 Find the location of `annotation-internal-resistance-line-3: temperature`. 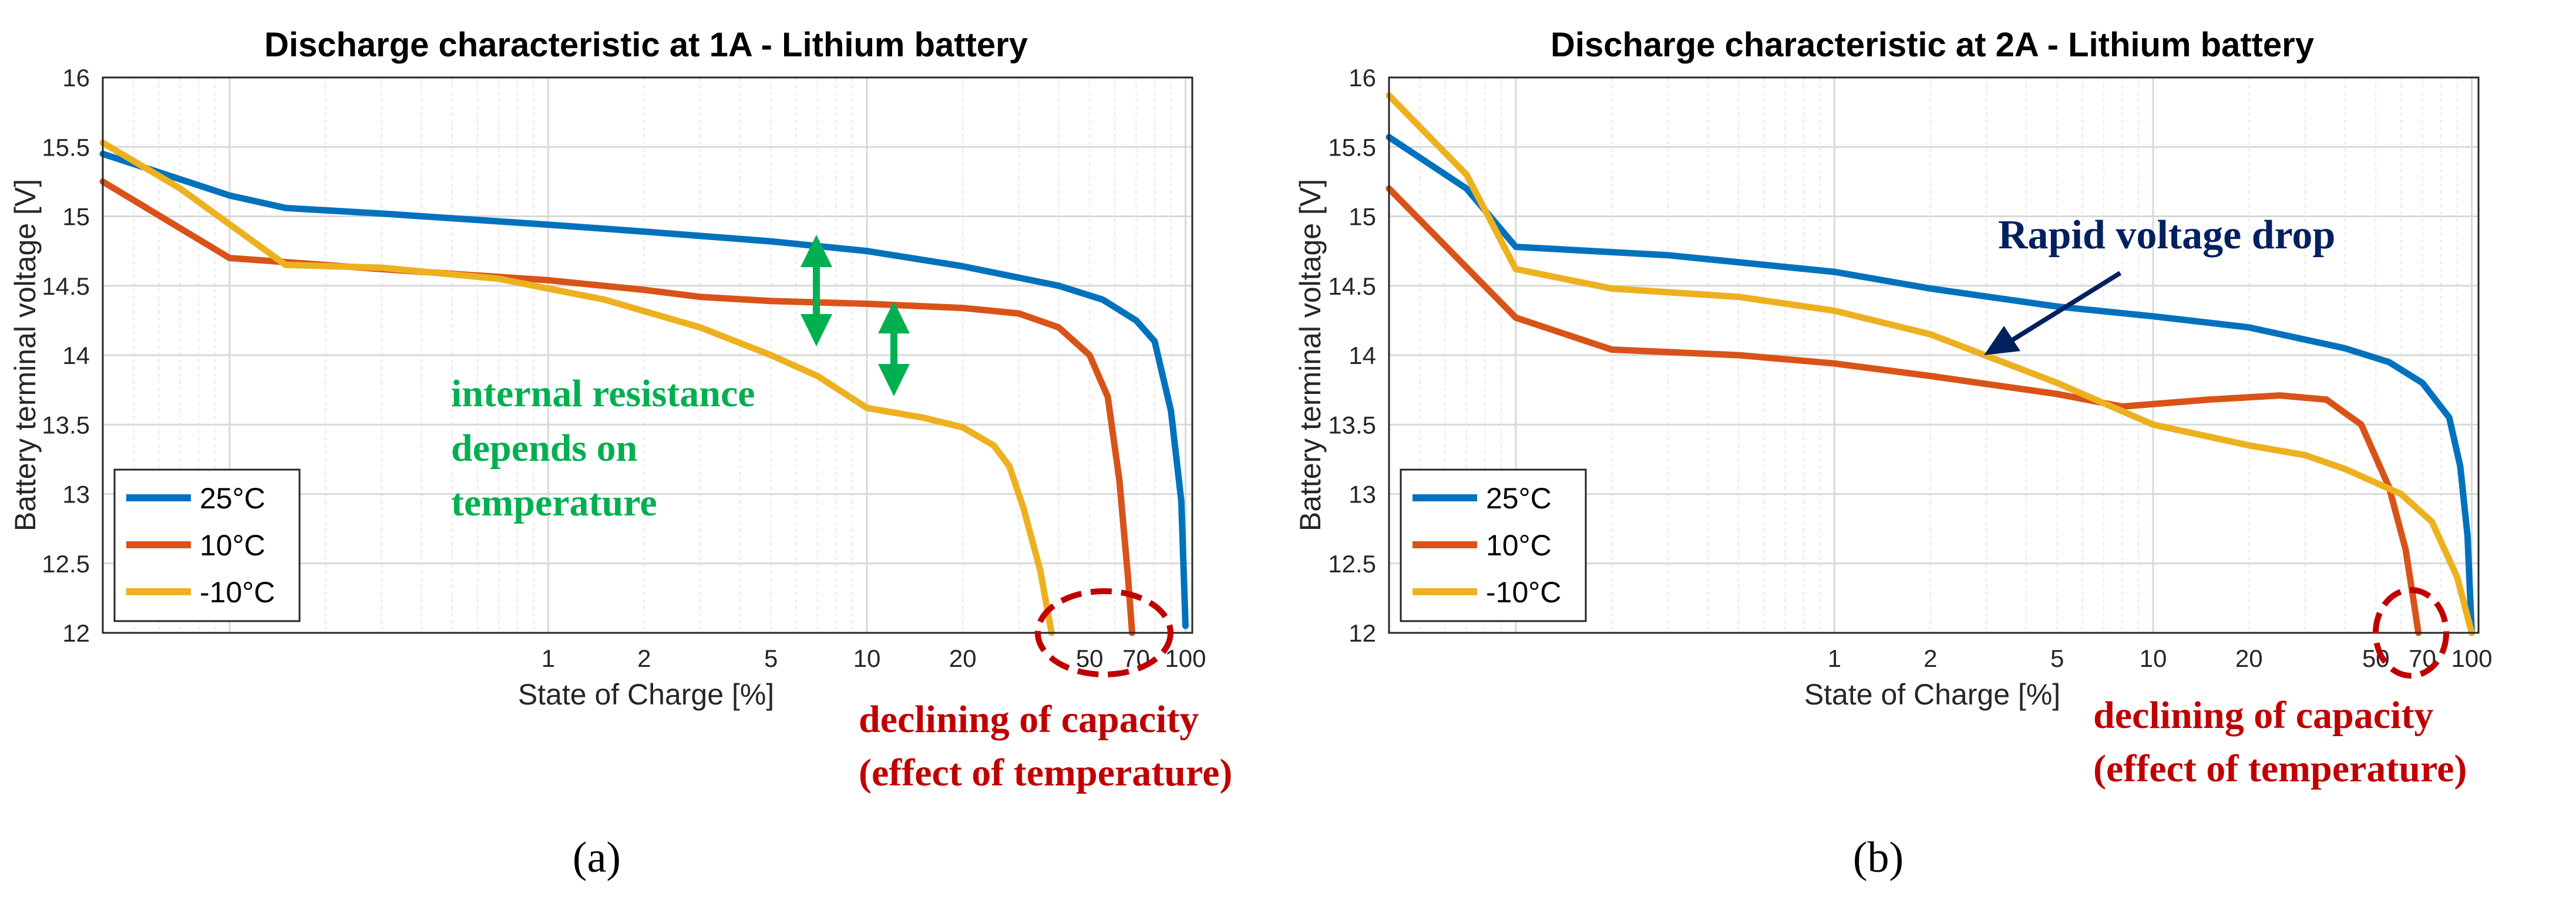

annotation-internal-resistance-line-3: temperature is located at coordinates (554, 502).